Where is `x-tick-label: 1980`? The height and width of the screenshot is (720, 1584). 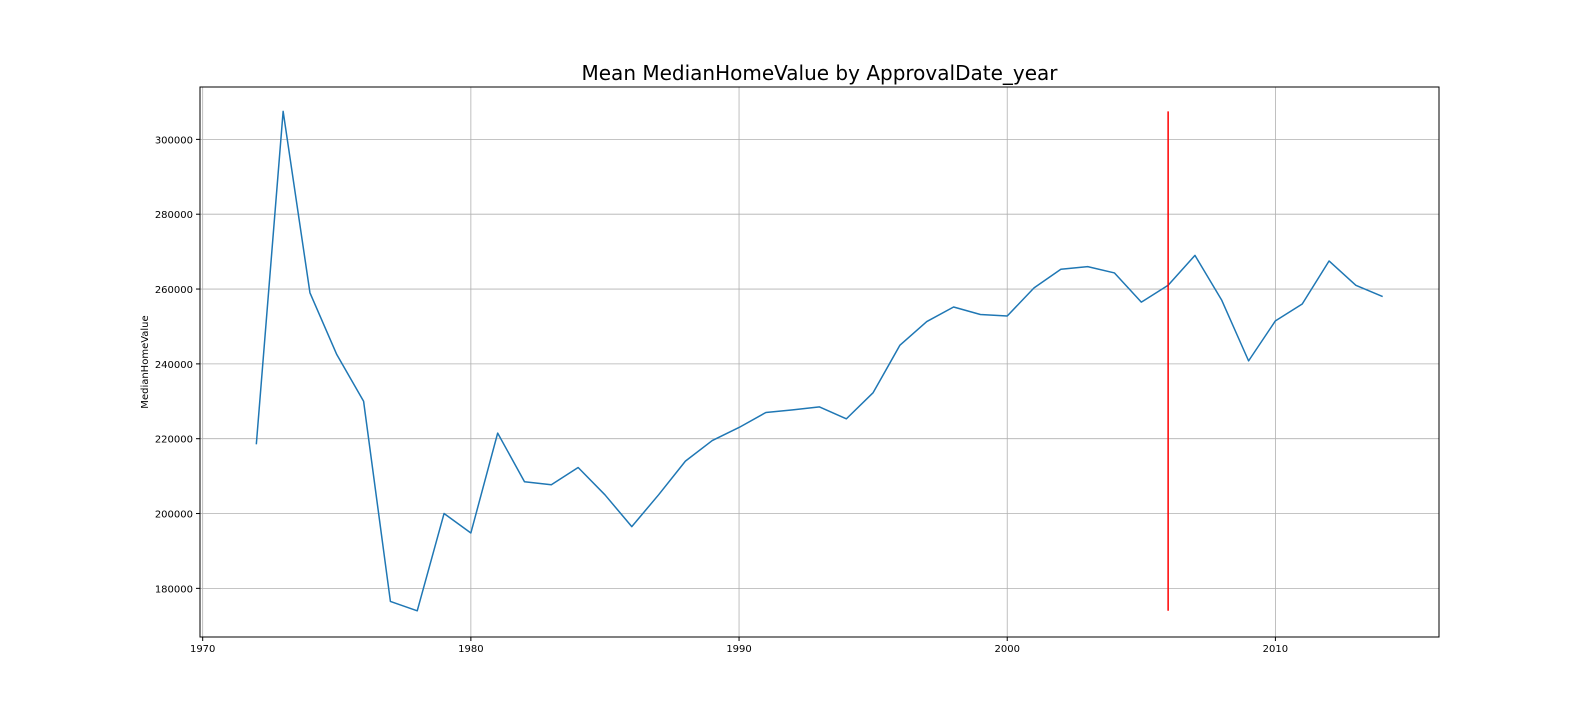
x-tick-label: 1980 is located at coordinates (470, 649).